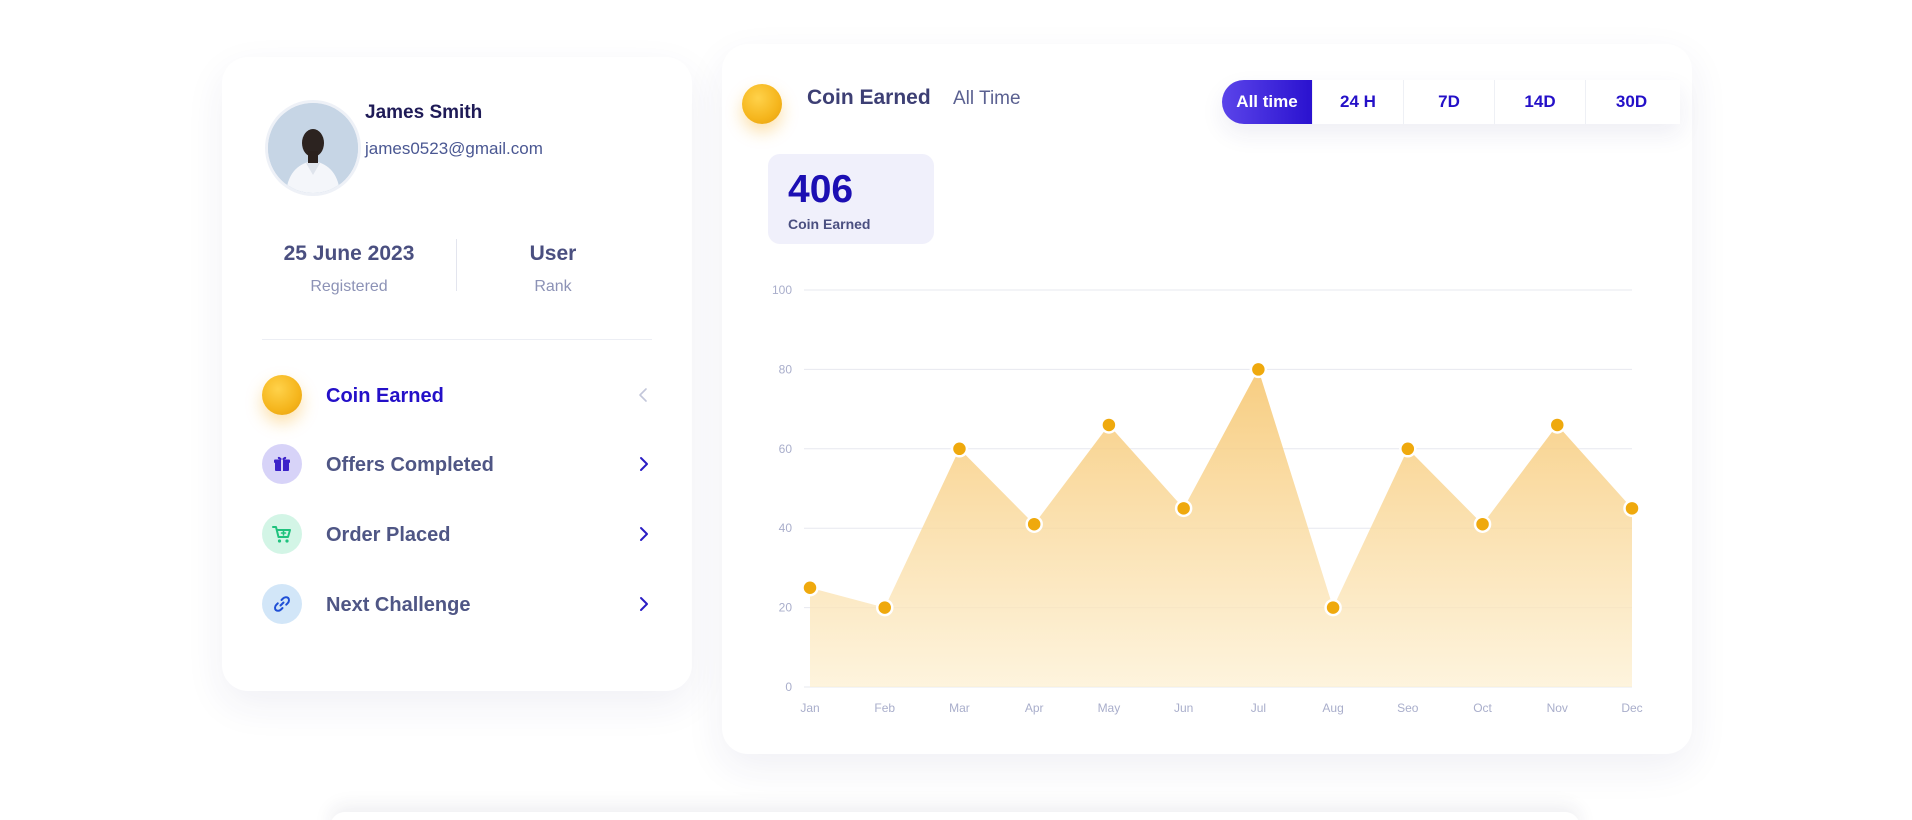 The image size is (1912, 820). What do you see at coordinates (282, 534) in the screenshot?
I see `cart-icon` at bounding box center [282, 534].